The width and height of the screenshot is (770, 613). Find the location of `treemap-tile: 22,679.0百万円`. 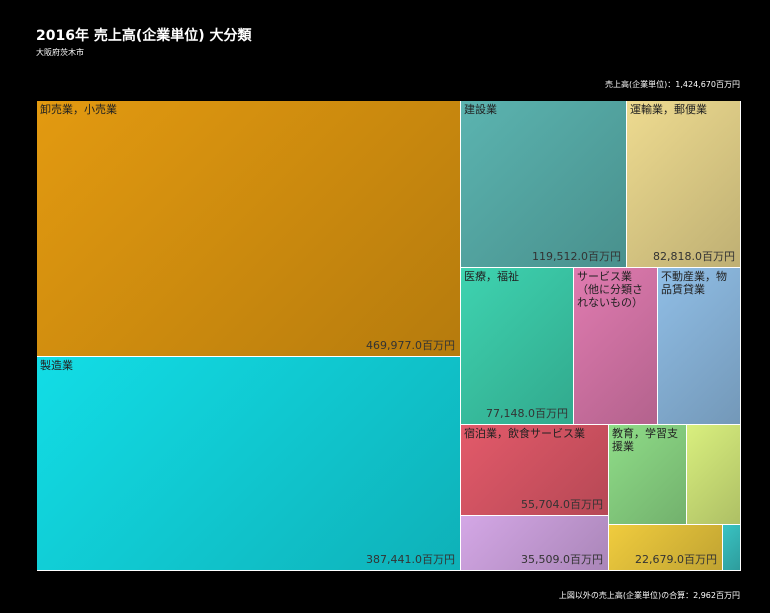

treemap-tile: 22,679.0百万円 is located at coordinates (666, 548).